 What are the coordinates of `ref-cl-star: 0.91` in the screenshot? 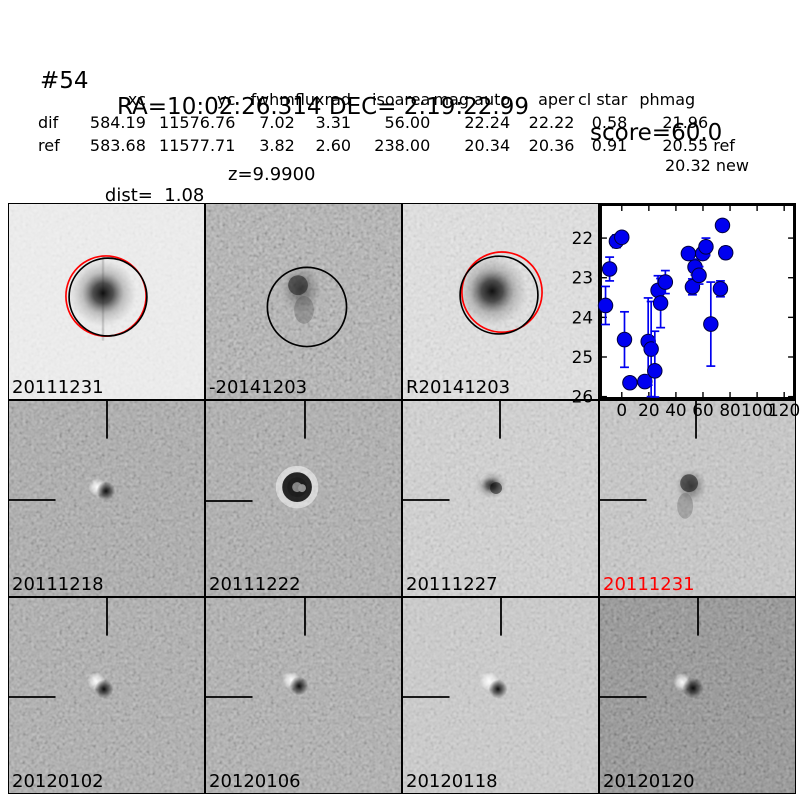 It's located at (609, 145).